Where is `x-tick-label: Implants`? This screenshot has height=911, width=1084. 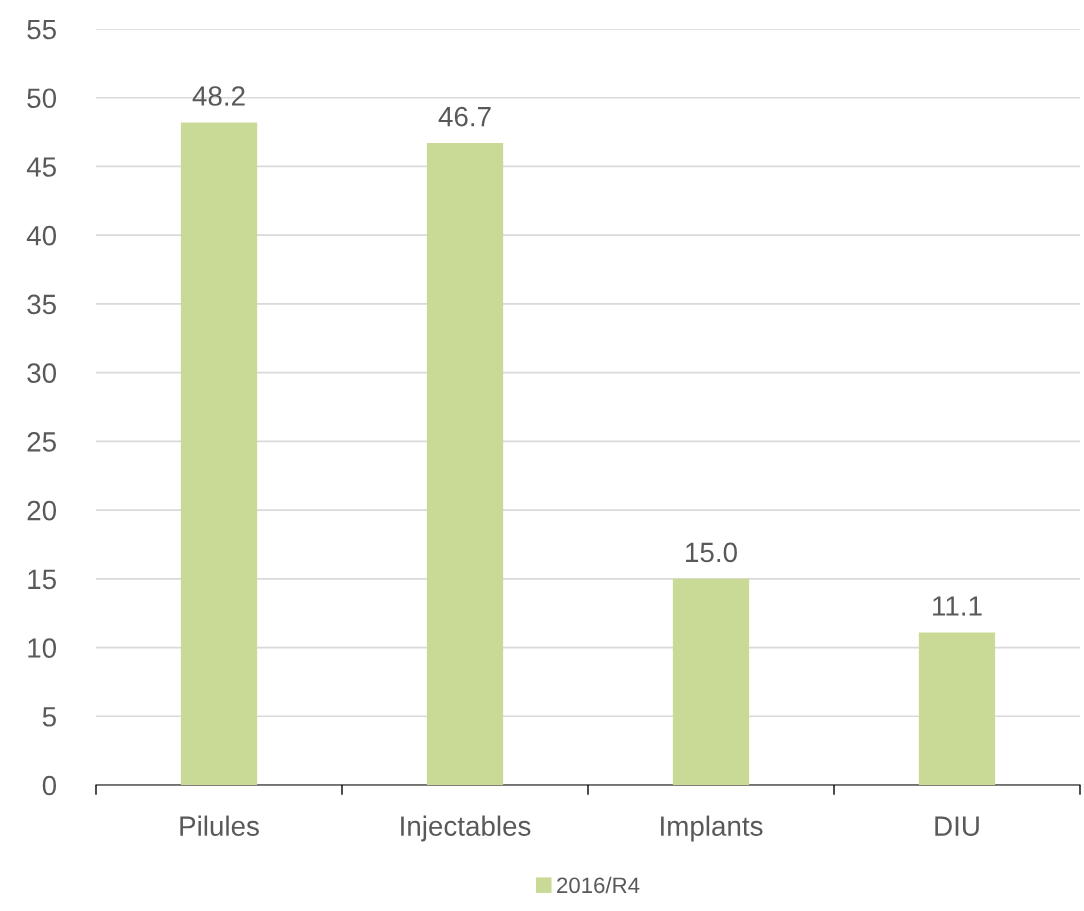 x-tick-label: Implants is located at coordinates (712, 828).